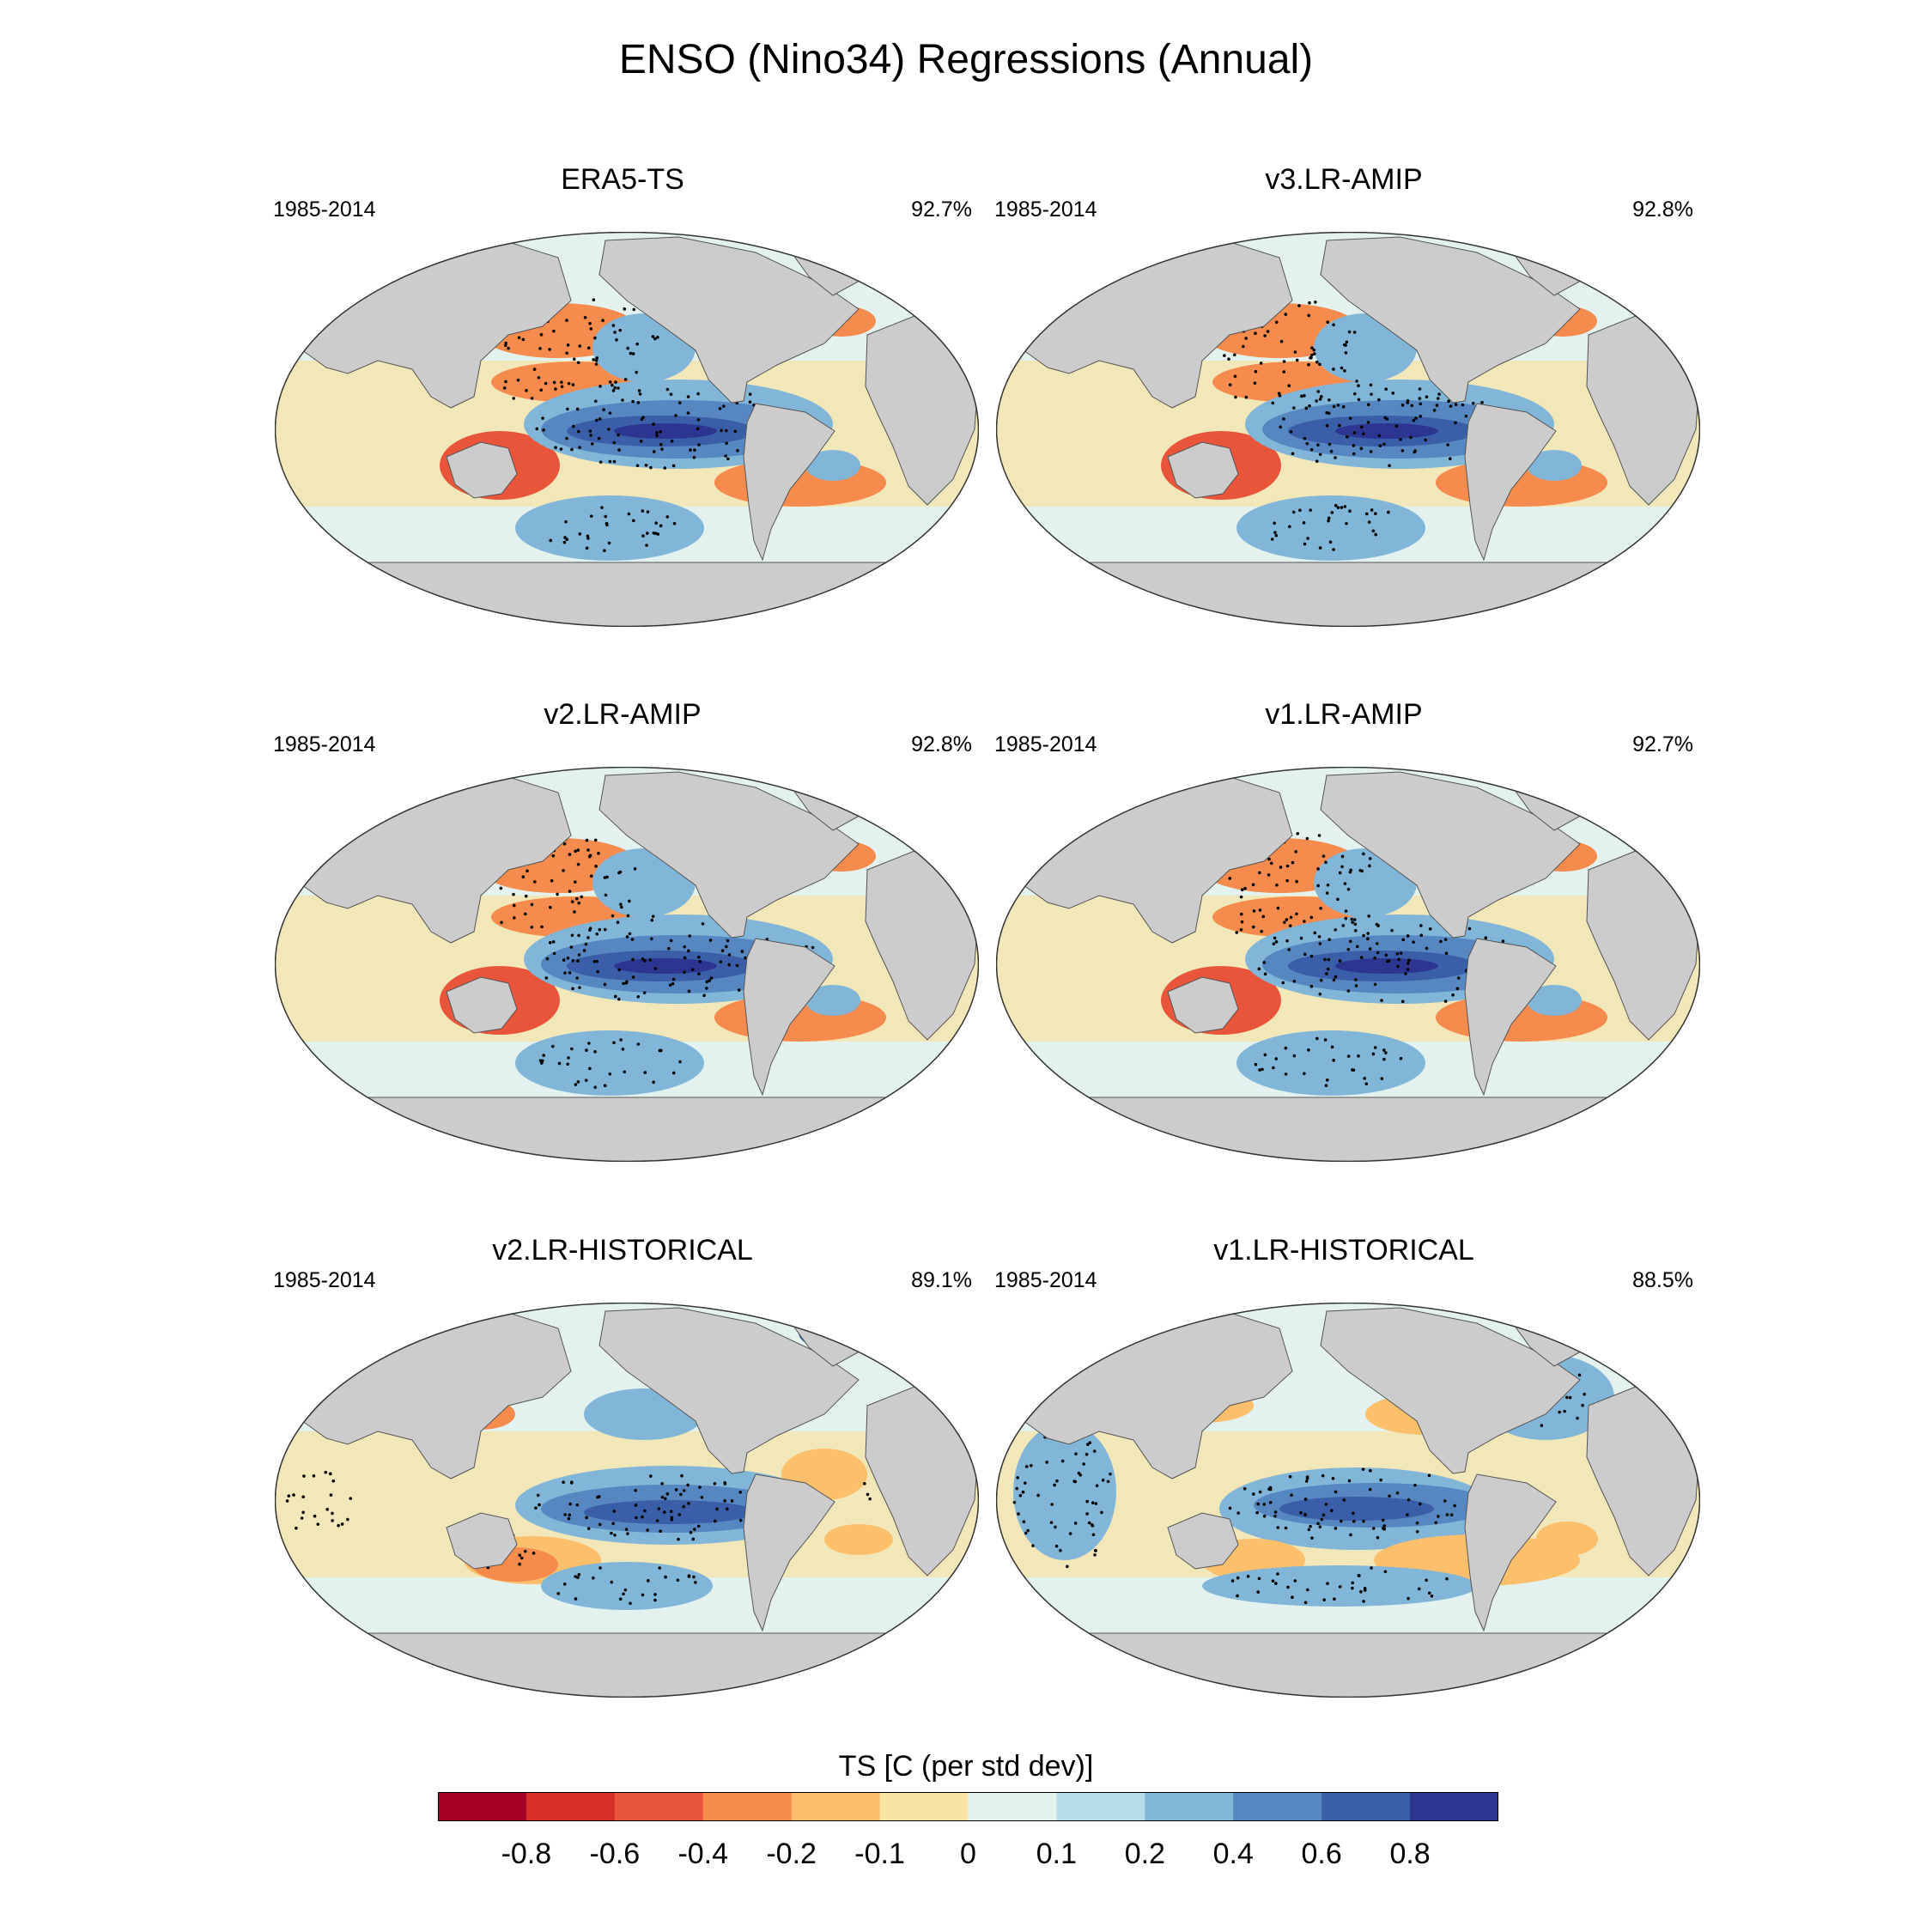 This screenshot has width=1932, height=1932. I want to click on panel-pattern-correlation: 89.1%, so click(941, 1280).